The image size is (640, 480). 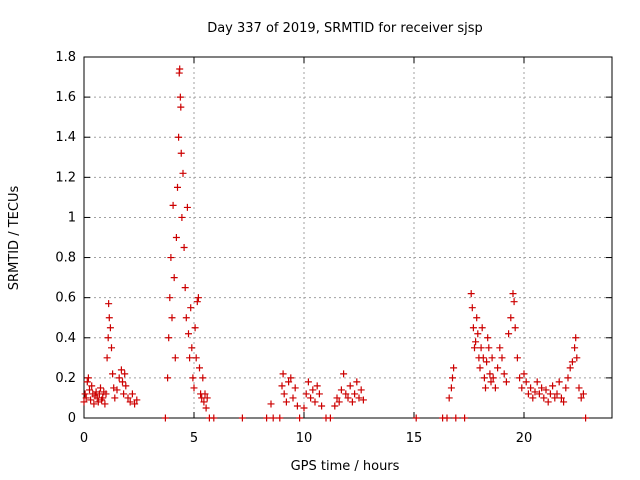 What do you see at coordinates (65, 177) in the screenshot?
I see `y-tick-label: 1.2` at bounding box center [65, 177].